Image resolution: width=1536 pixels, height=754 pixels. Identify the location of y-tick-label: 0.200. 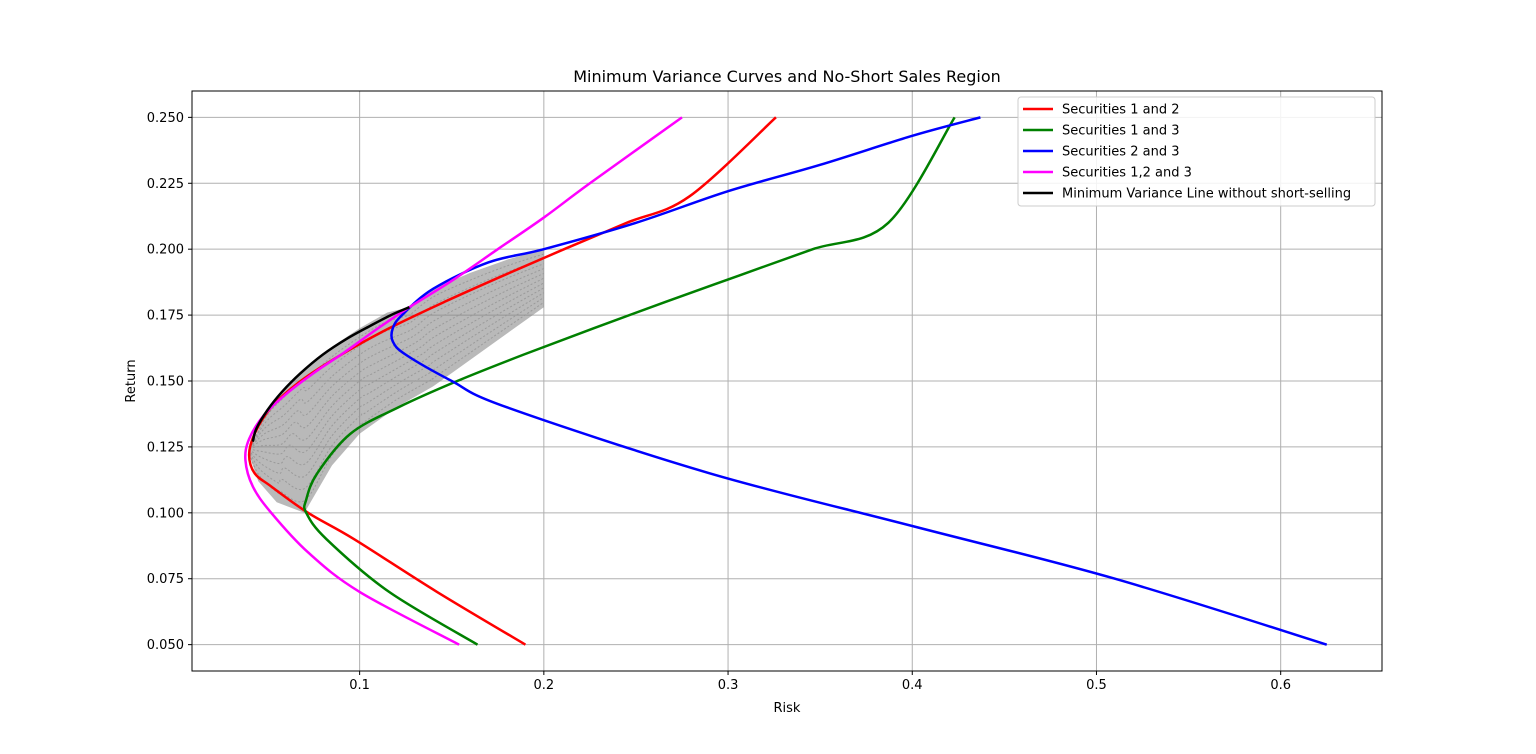
(165, 250).